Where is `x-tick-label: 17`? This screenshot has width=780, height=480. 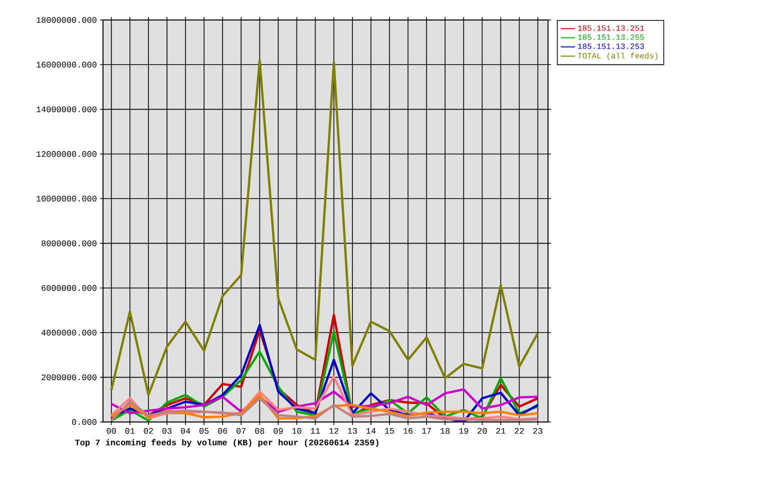 x-tick-label: 17 is located at coordinates (426, 431).